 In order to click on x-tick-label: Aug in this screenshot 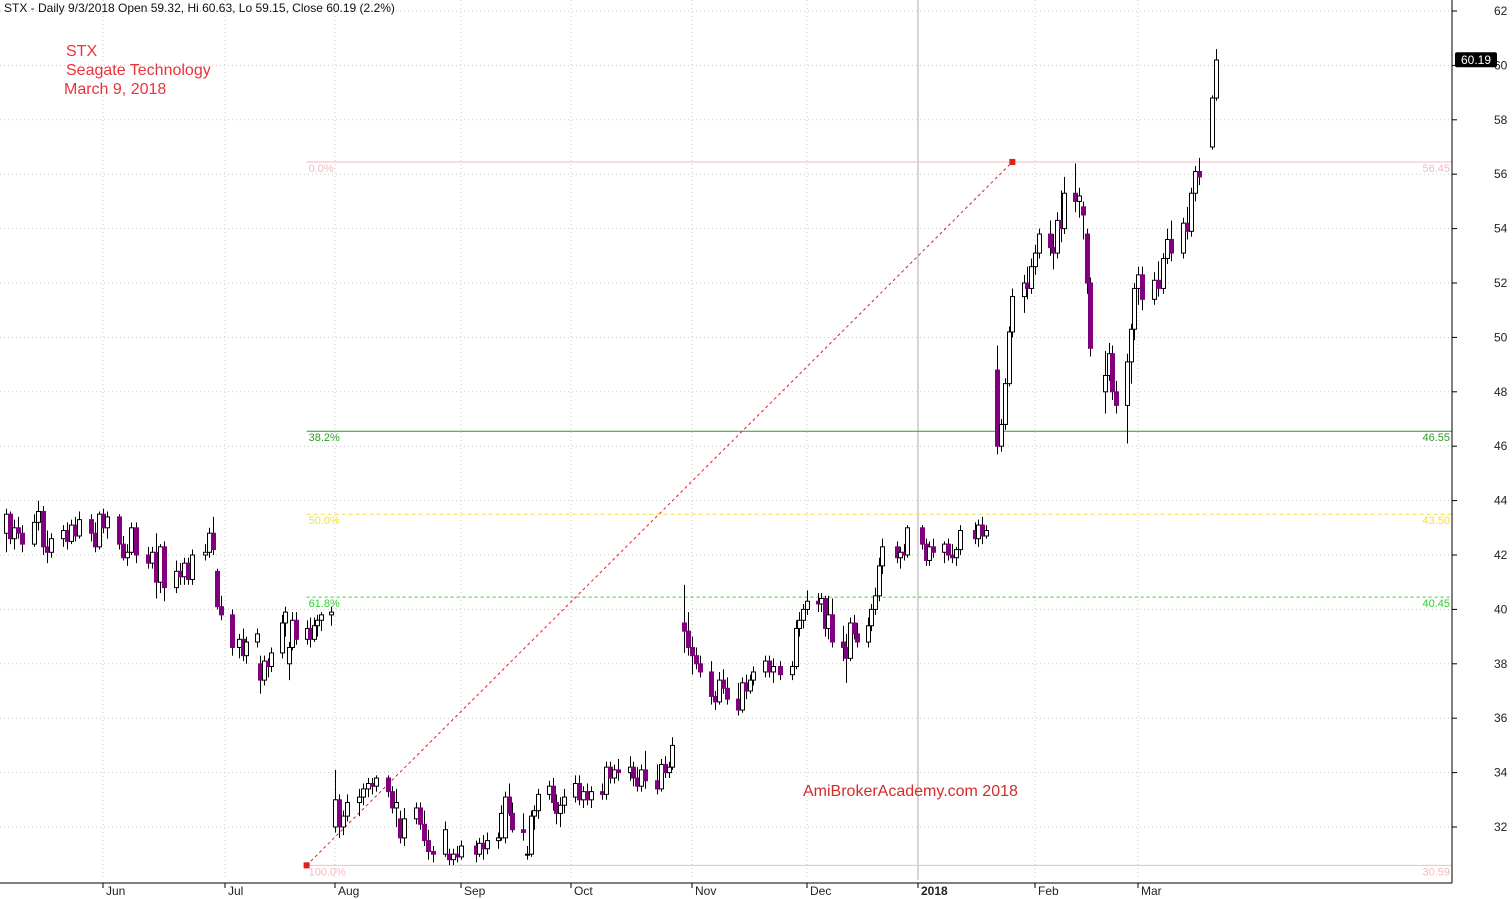, I will do `click(348, 891)`.